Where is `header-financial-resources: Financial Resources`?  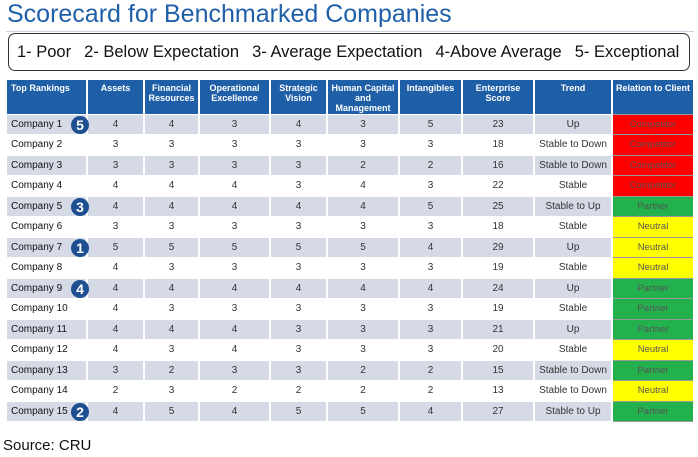 header-financial-resources: Financial Resources is located at coordinates (172, 97).